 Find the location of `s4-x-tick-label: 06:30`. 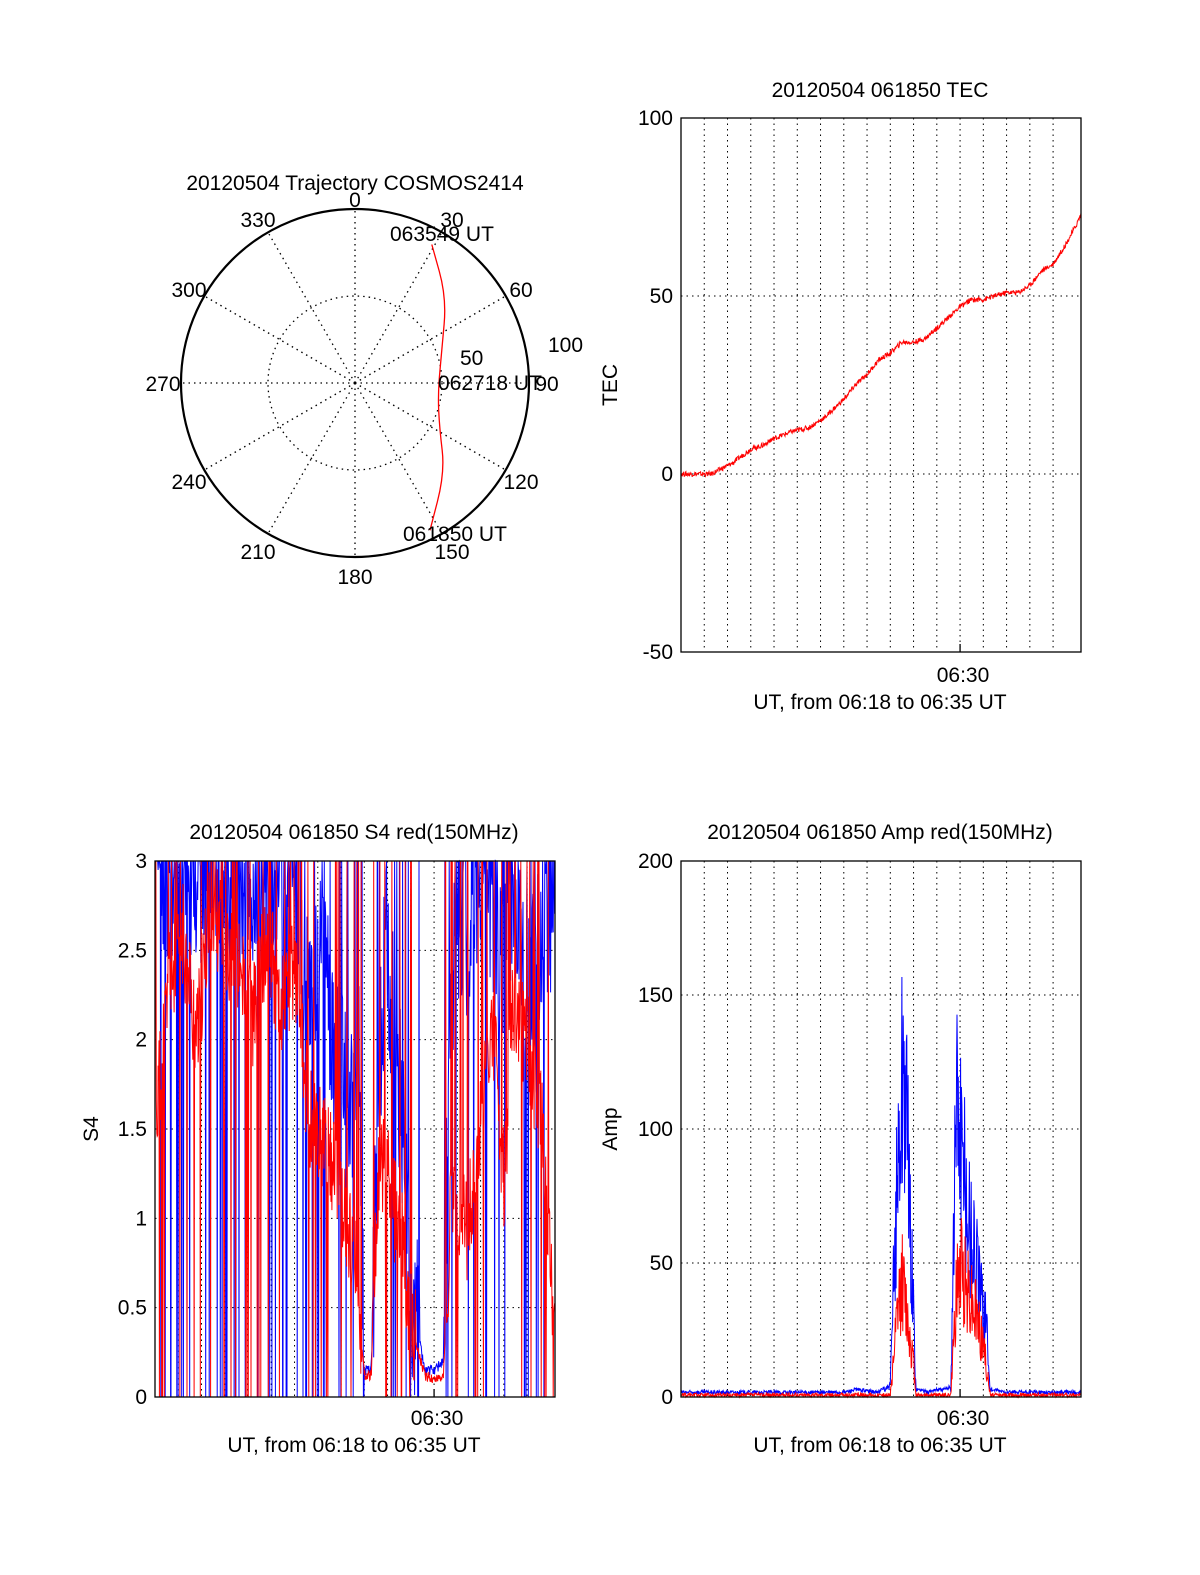

s4-x-tick-label: 06:30 is located at coordinates (437, 1418).